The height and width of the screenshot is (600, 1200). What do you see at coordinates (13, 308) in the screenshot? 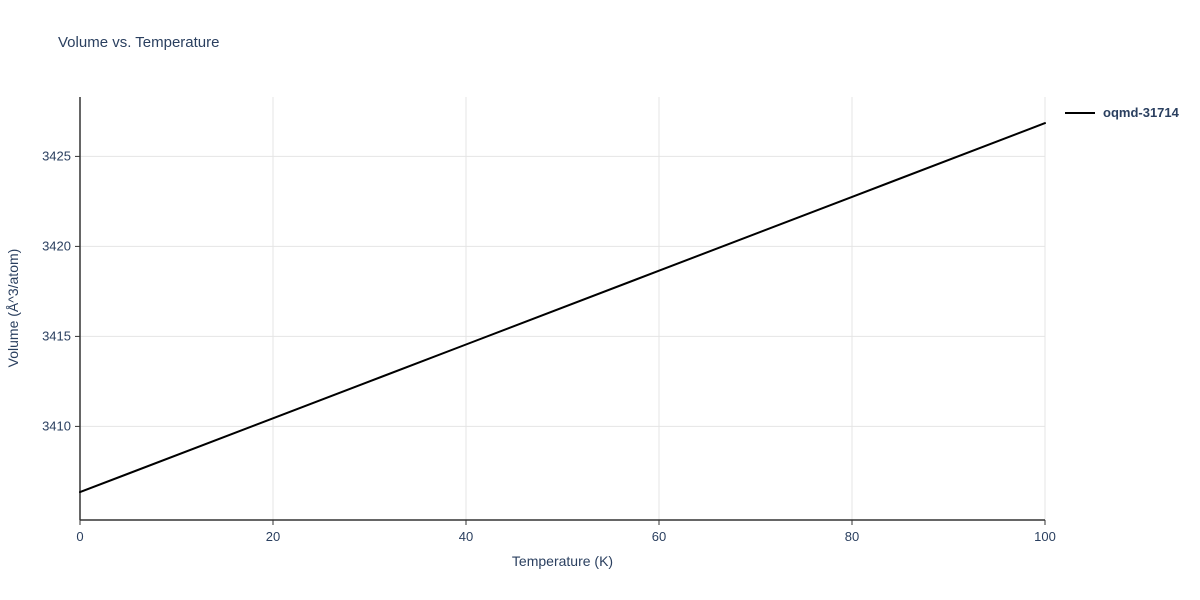
I see `y-axis-label: Volume (Å^3/atom)` at bounding box center [13, 308].